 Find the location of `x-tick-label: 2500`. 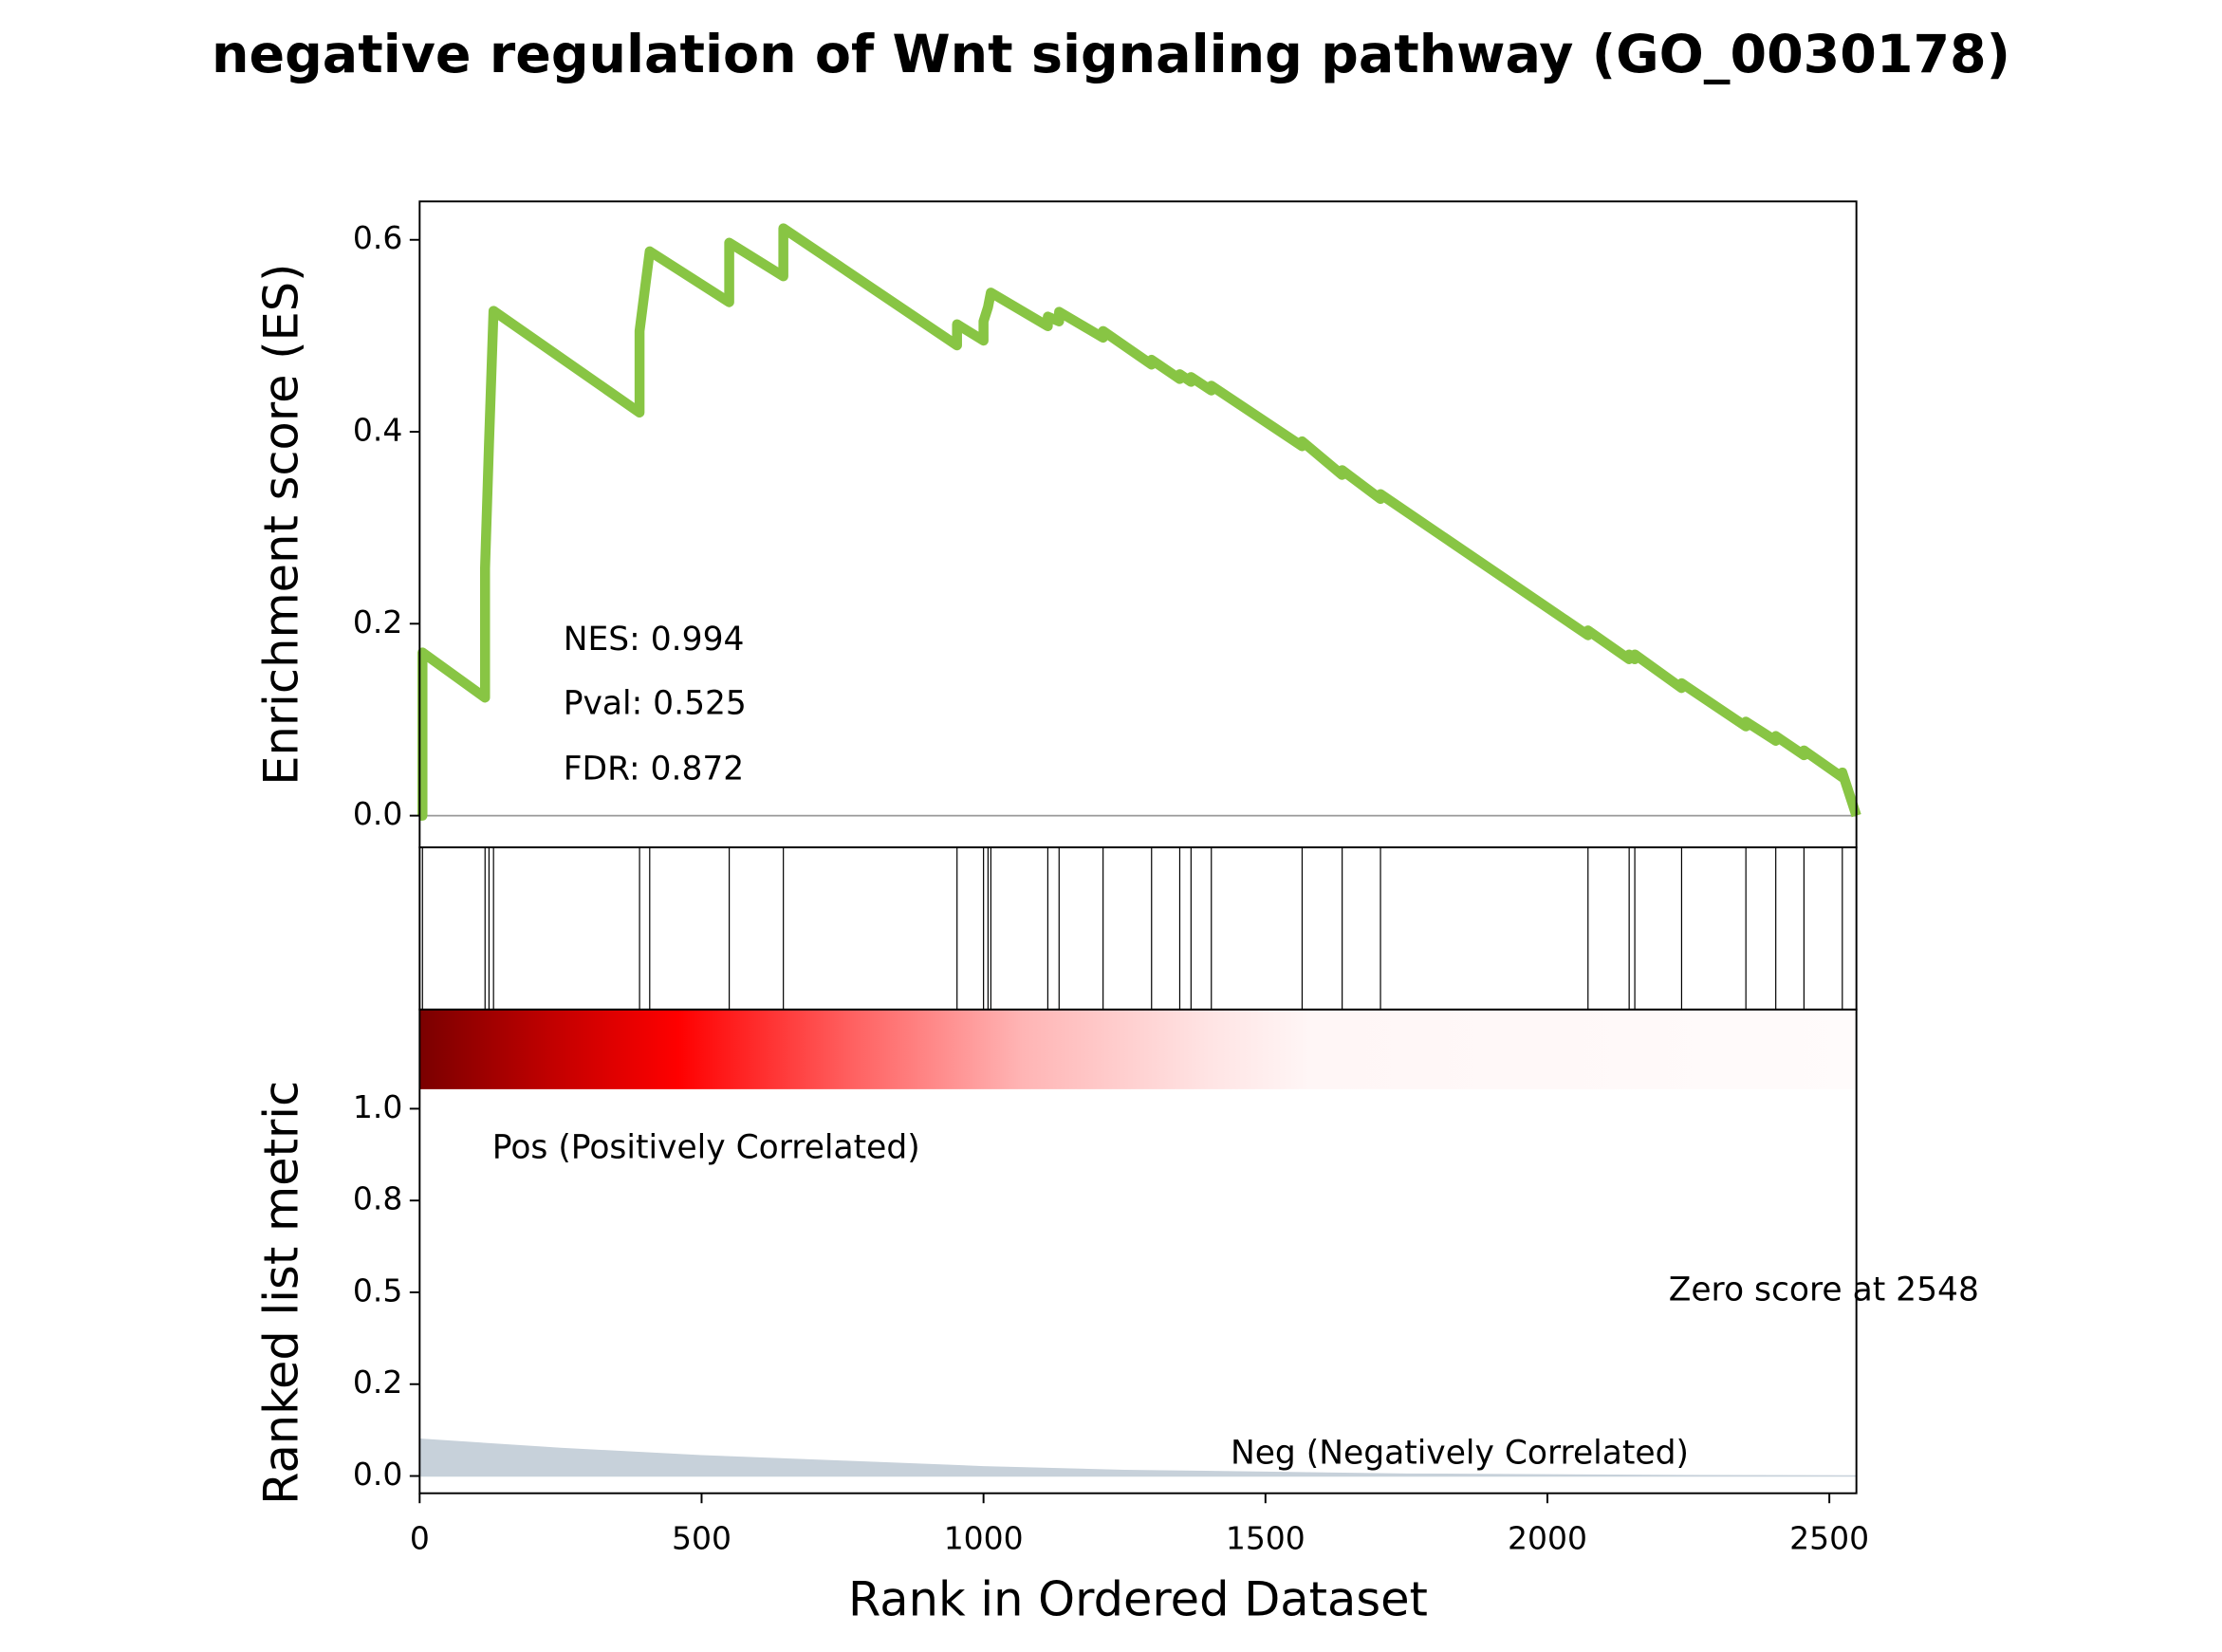

x-tick-label: 2500 is located at coordinates (1829, 1538).